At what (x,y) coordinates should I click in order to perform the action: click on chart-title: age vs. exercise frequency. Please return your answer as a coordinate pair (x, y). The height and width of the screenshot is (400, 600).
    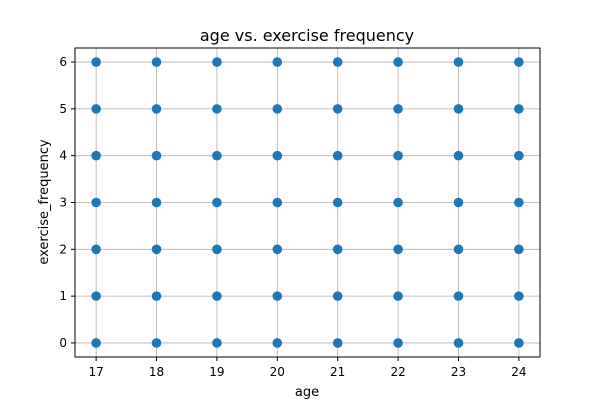
    Looking at the image, I should click on (307, 35).